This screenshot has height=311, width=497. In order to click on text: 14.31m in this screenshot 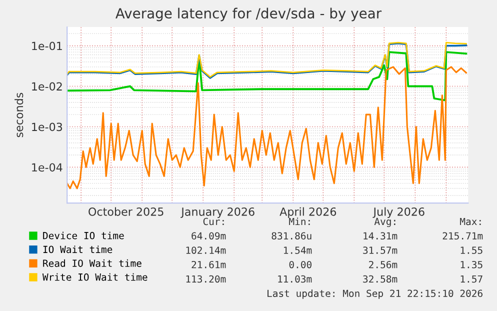, I will do `click(381, 236)`.